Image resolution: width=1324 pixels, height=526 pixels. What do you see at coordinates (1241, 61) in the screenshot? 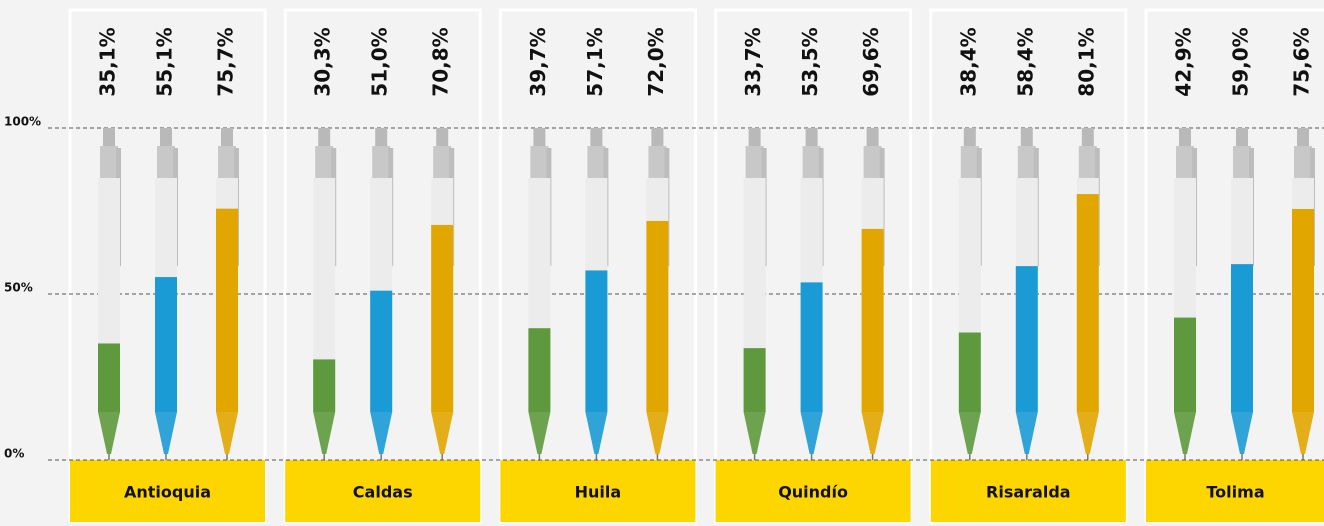
I see `data-label: 59,0%` at bounding box center [1241, 61].